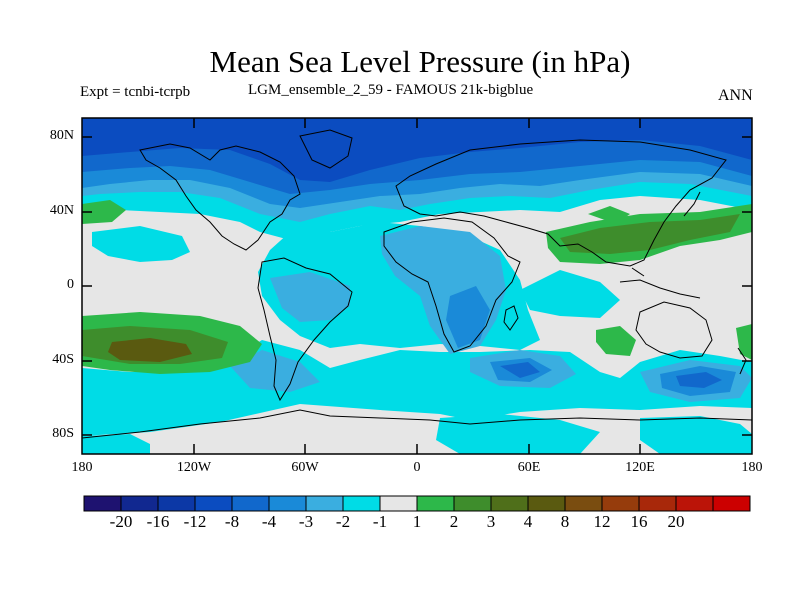  Describe the element at coordinates (528, 521) in the screenshot. I see `colorbar-label: 4` at that location.